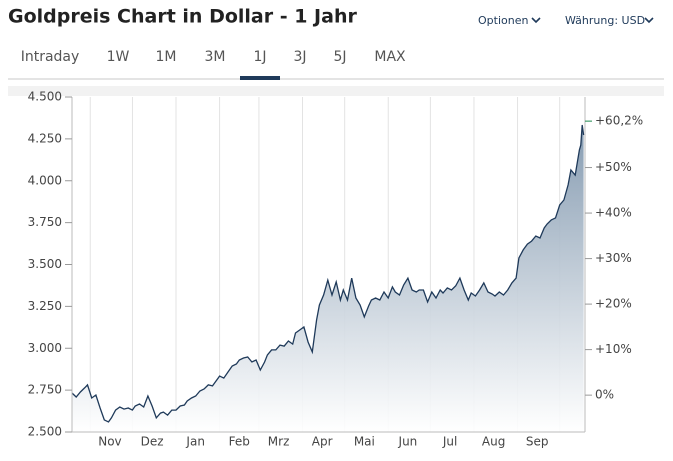  Describe the element at coordinates (45, 97) in the screenshot. I see `y-tick-label: 4.500` at that location.